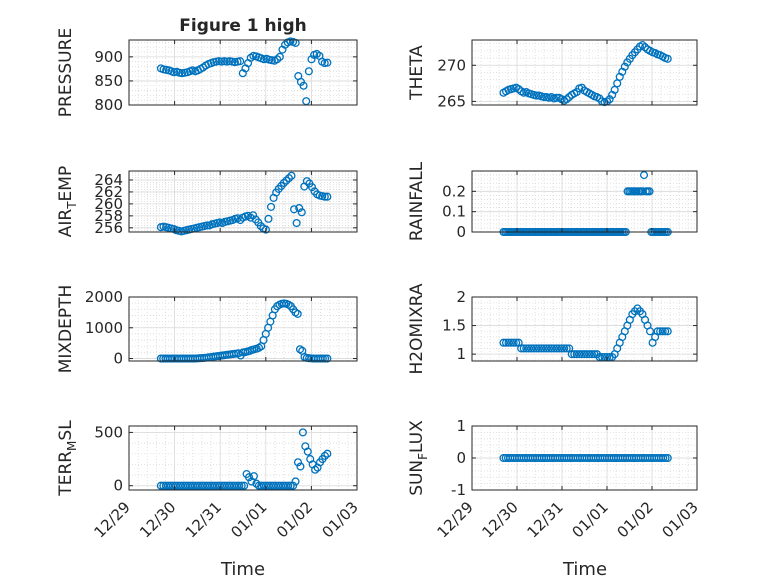  What do you see at coordinates (66, 72) in the screenshot?
I see `ylabel: PRESSURE` at bounding box center [66, 72].